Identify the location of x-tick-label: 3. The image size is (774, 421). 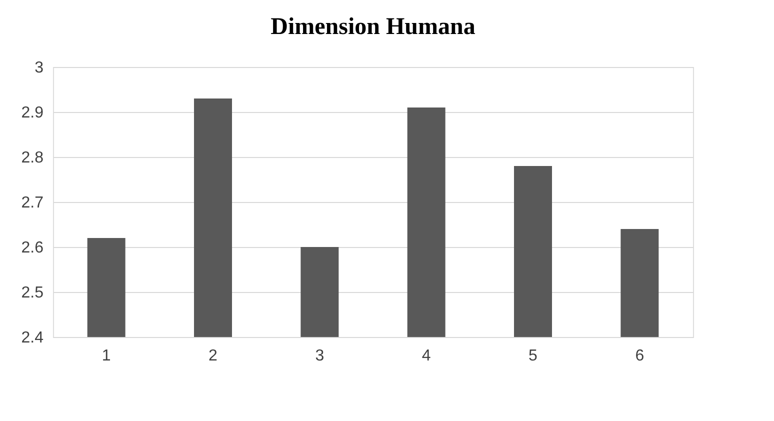
(319, 356).